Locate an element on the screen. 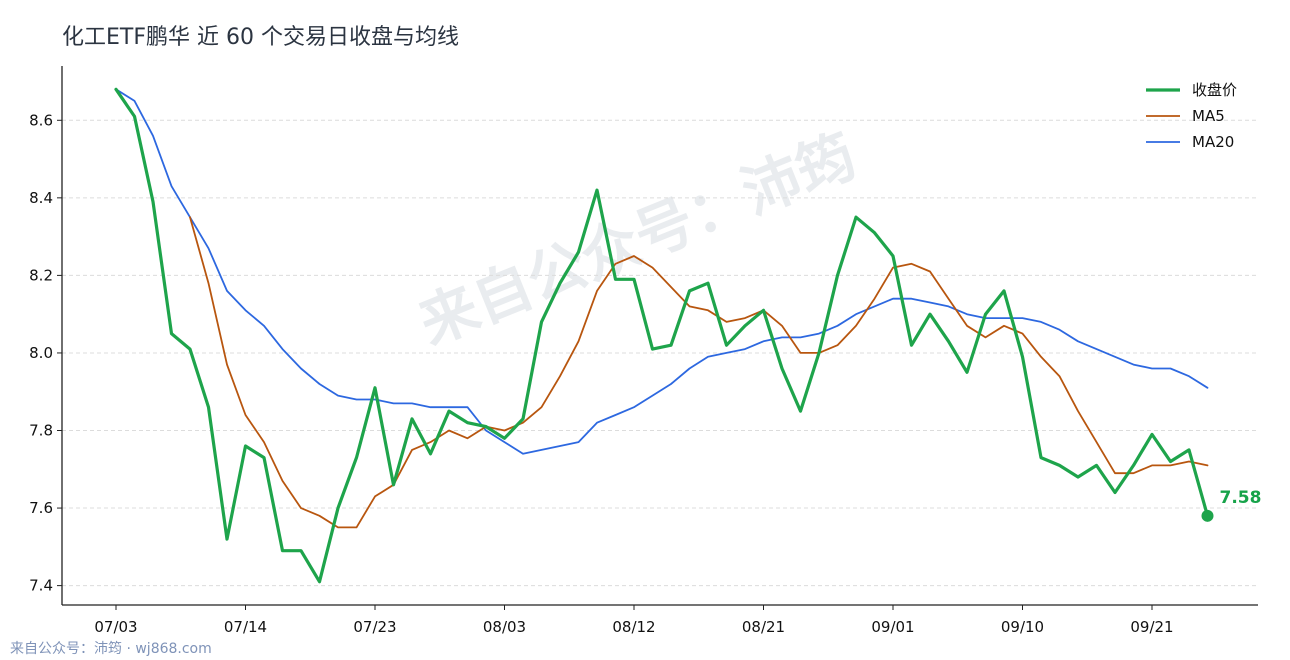 Image resolution: width=1290 pixels, height=660 pixels. y-tick-label: 8.0 is located at coordinates (41, 353).